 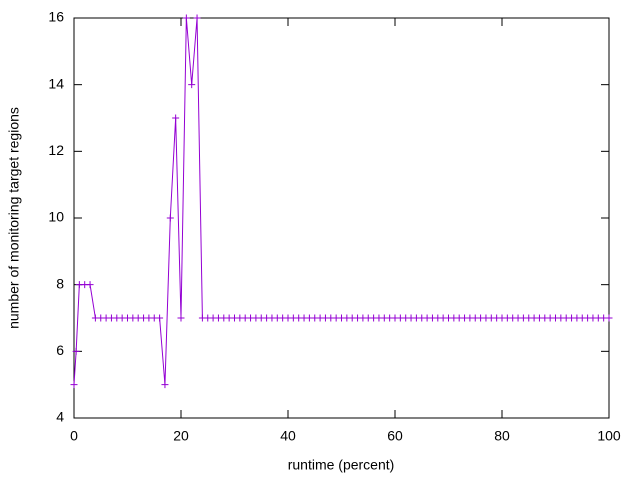 I want to click on x-axis-label: runtime (percent), so click(x=341, y=465).